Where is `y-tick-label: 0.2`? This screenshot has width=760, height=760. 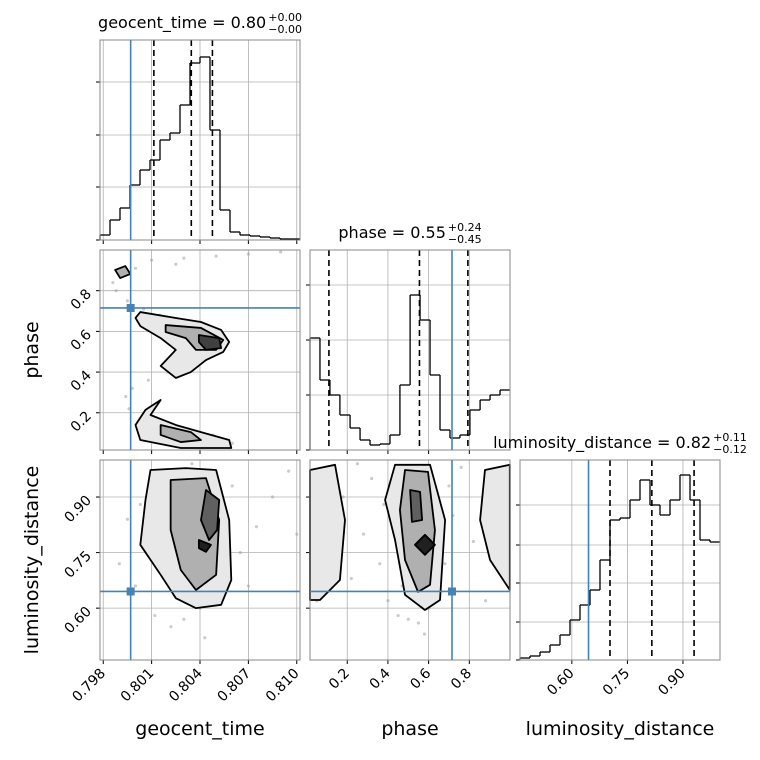 y-tick-label: 0.2 is located at coordinates (81, 421).